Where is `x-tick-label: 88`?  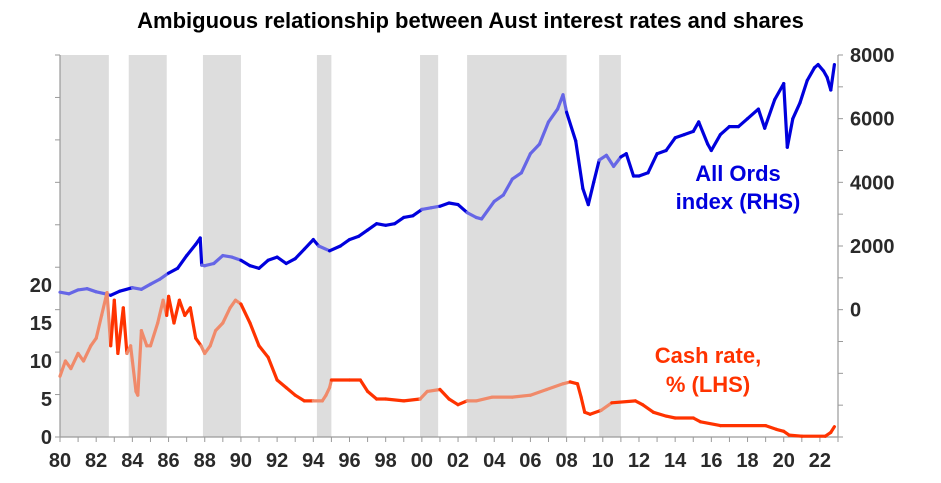
x-tick-label: 88 is located at coordinates (205, 461).